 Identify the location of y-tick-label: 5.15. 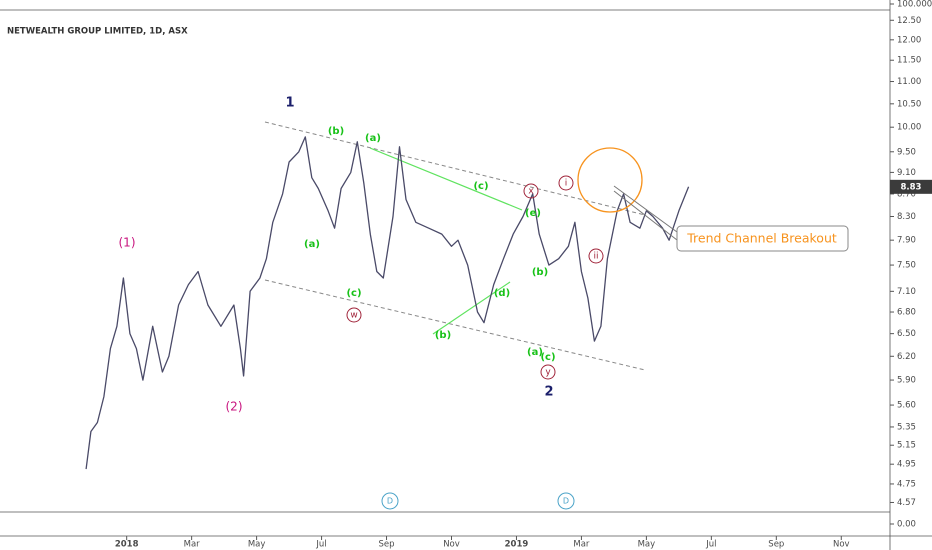
(906, 446).